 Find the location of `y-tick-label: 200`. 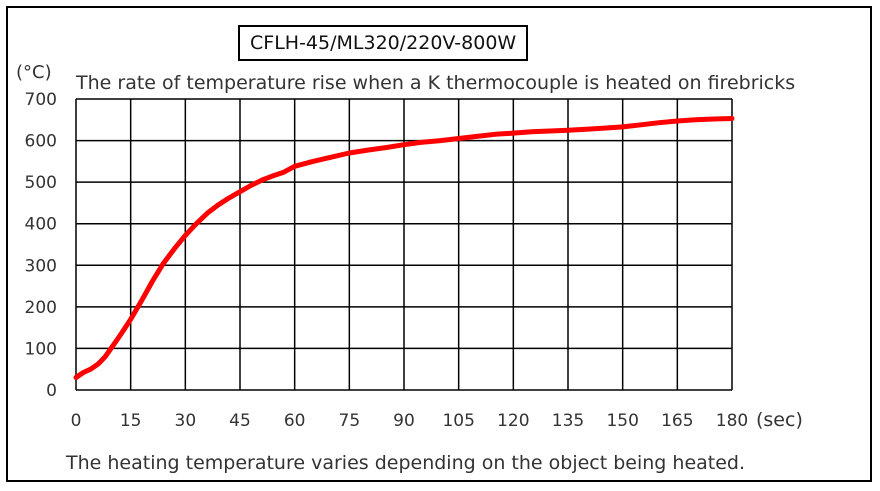

y-tick-label: 200 is located at coordinates (41, 308).